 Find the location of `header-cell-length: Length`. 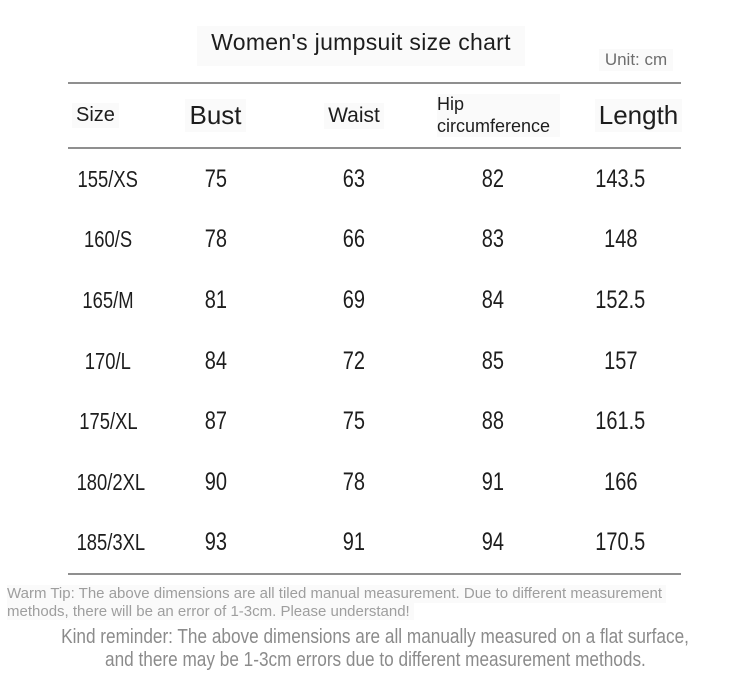

header-cell-length: Length is located at coordinates (638, 115).